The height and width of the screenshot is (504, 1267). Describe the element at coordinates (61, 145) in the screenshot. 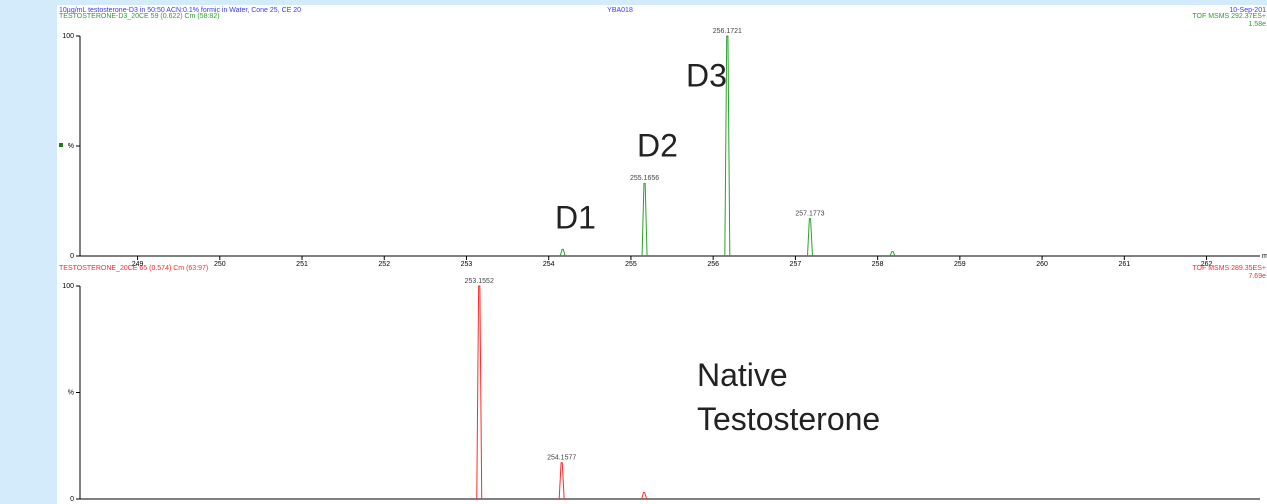

I see `marker` at that location.